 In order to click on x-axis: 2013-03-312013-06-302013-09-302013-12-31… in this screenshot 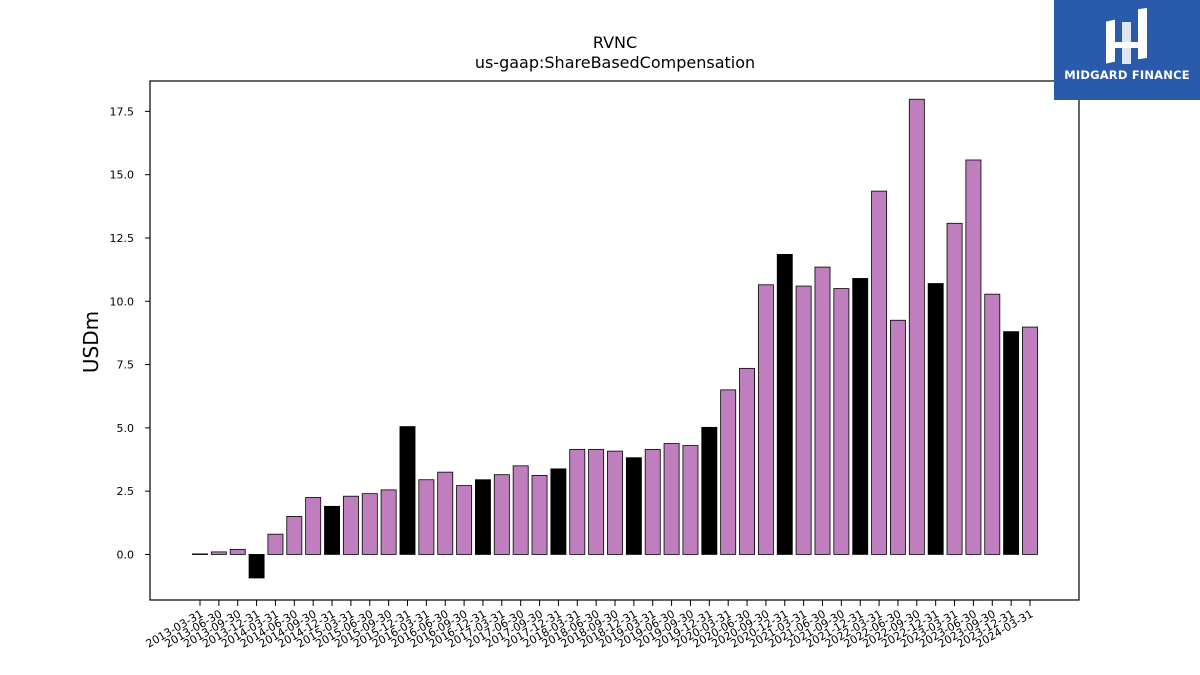, I will do `click(590, 625)`.